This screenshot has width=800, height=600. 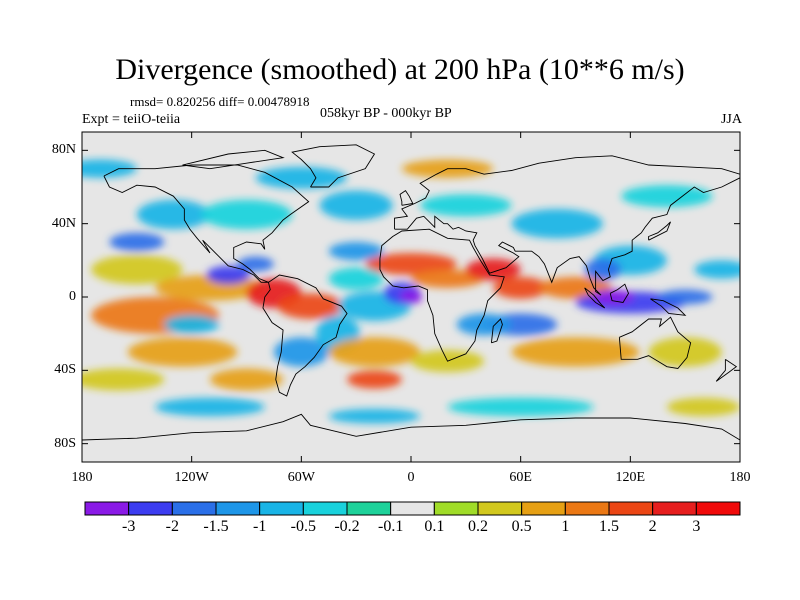 What do you see at coordinates (65, 370) in the screenshot?
I see `lat-tick-label: 40S` at bounding box center [65, 370].